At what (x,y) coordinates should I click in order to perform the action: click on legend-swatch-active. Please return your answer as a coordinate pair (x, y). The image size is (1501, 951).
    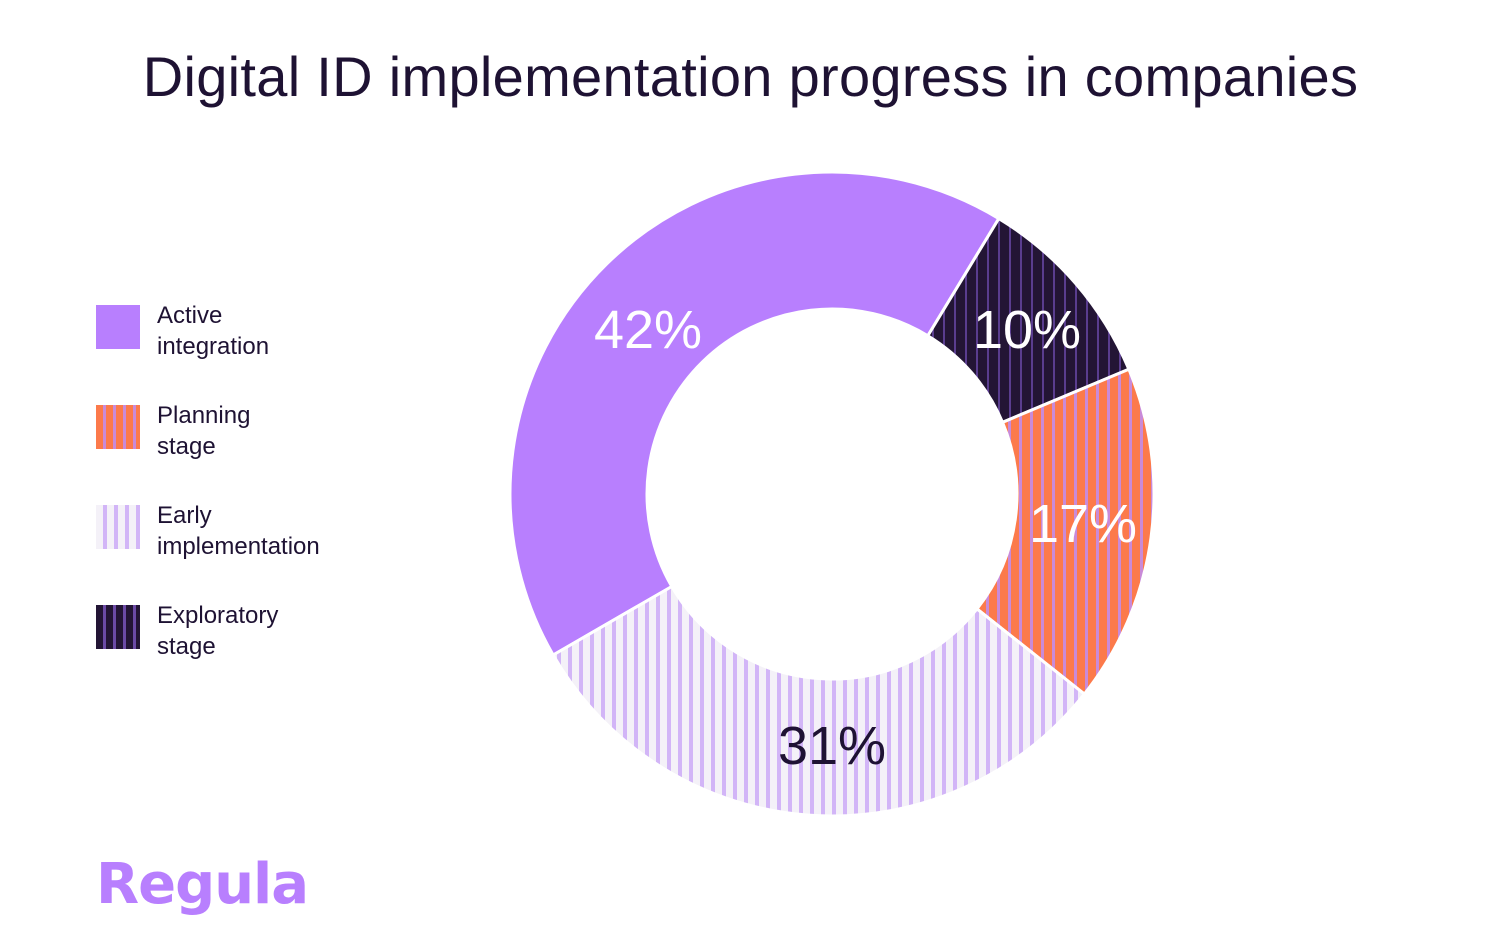
    Looking at the image, I should click on (118, 327).